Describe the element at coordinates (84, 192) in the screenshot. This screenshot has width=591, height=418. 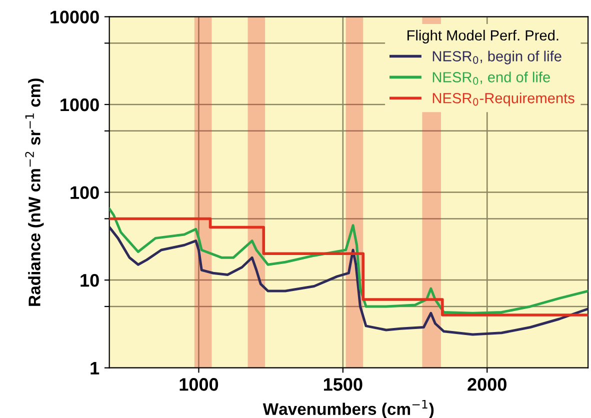
I see `y-tick-label: 100` at that location.